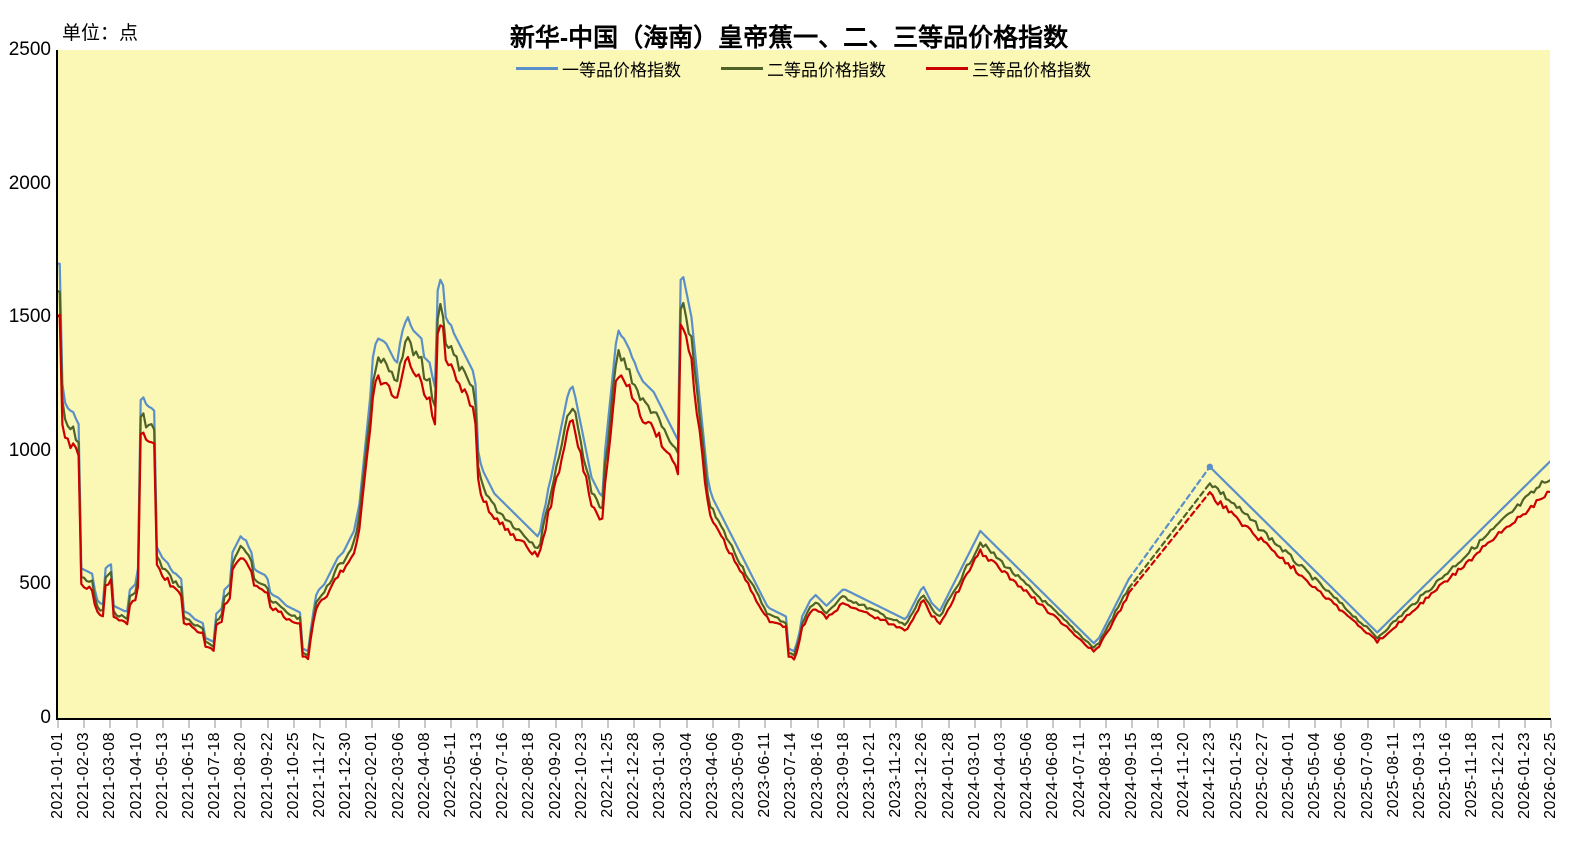 This screenshot has height=852, width=1578. I want to click on x-axis-tick-label: 2025-05-04, so click(1315, 775).